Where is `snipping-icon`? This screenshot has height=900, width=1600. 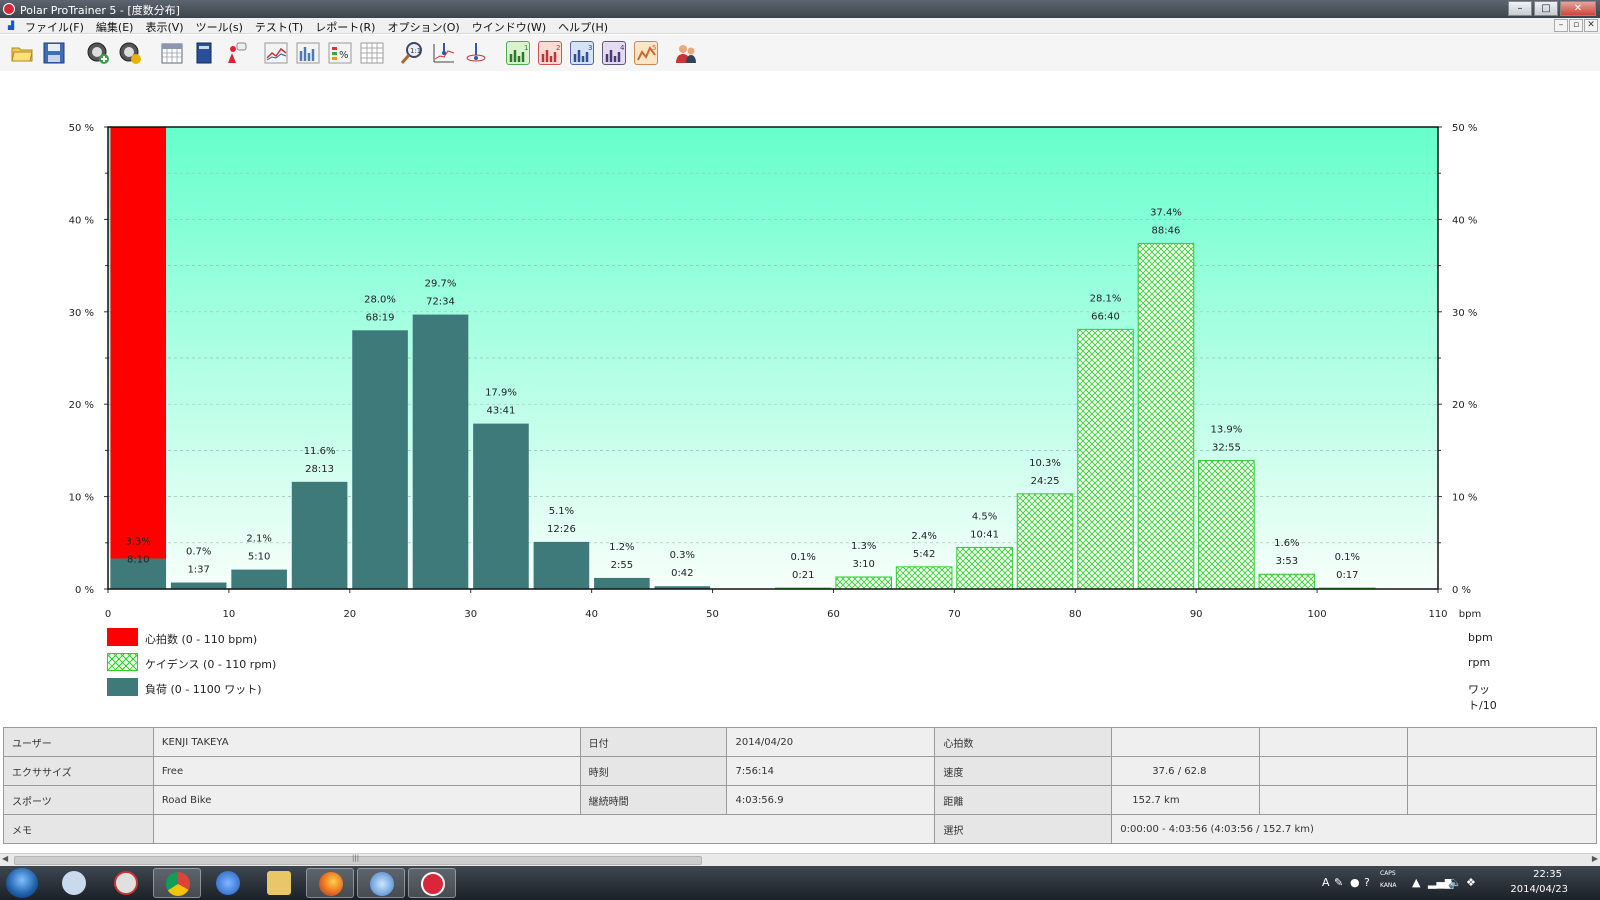
snipping-icon is located at coordinates (126, 883).